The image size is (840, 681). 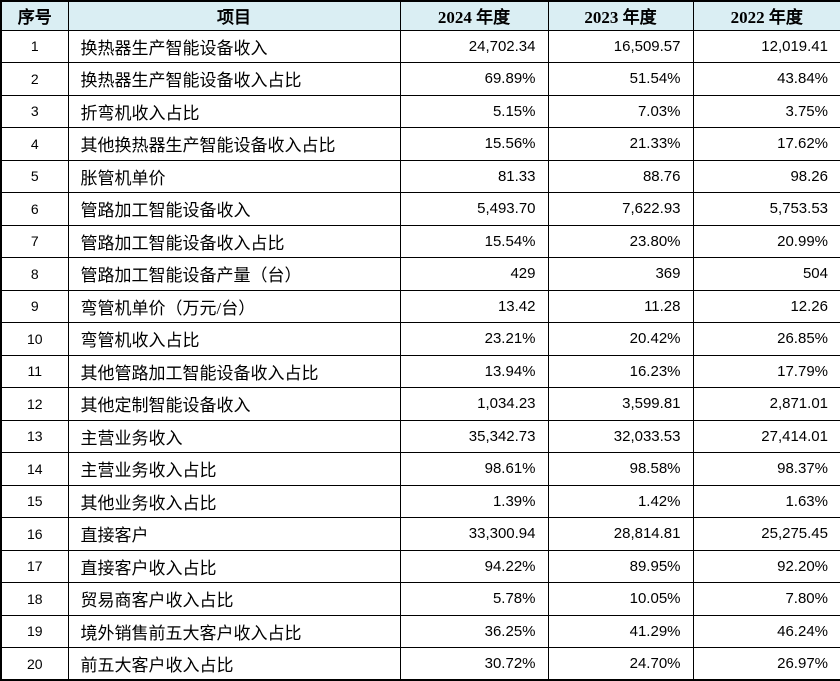 What do you see at coordinates (34, 501) in the screenshot?
I see `row-number-cell: 15` at bounding box center [34, 501].